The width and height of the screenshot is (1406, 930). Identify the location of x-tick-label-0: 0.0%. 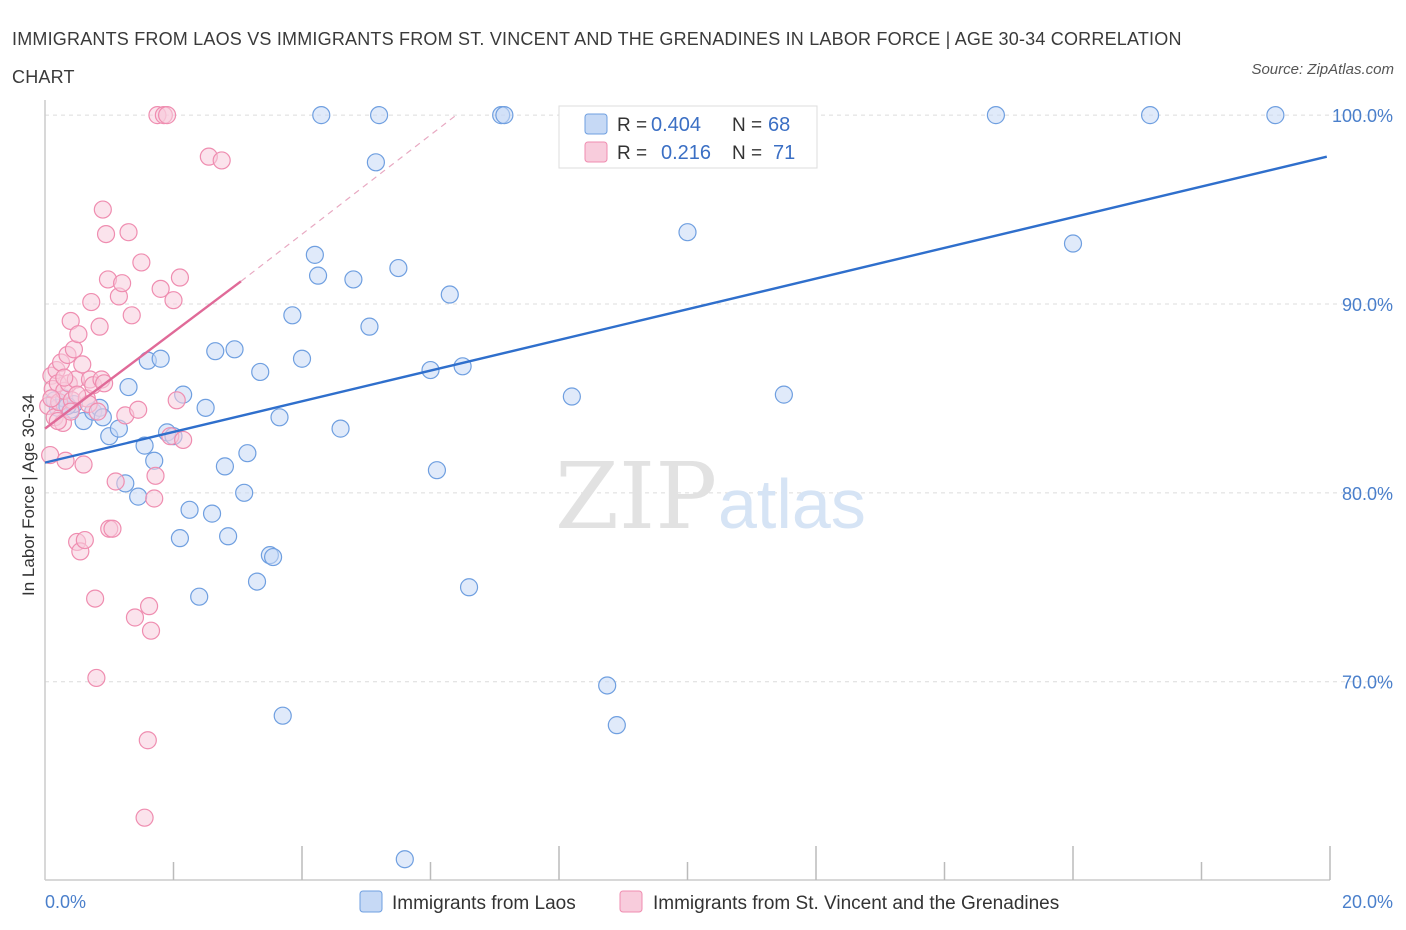
(65, 902).